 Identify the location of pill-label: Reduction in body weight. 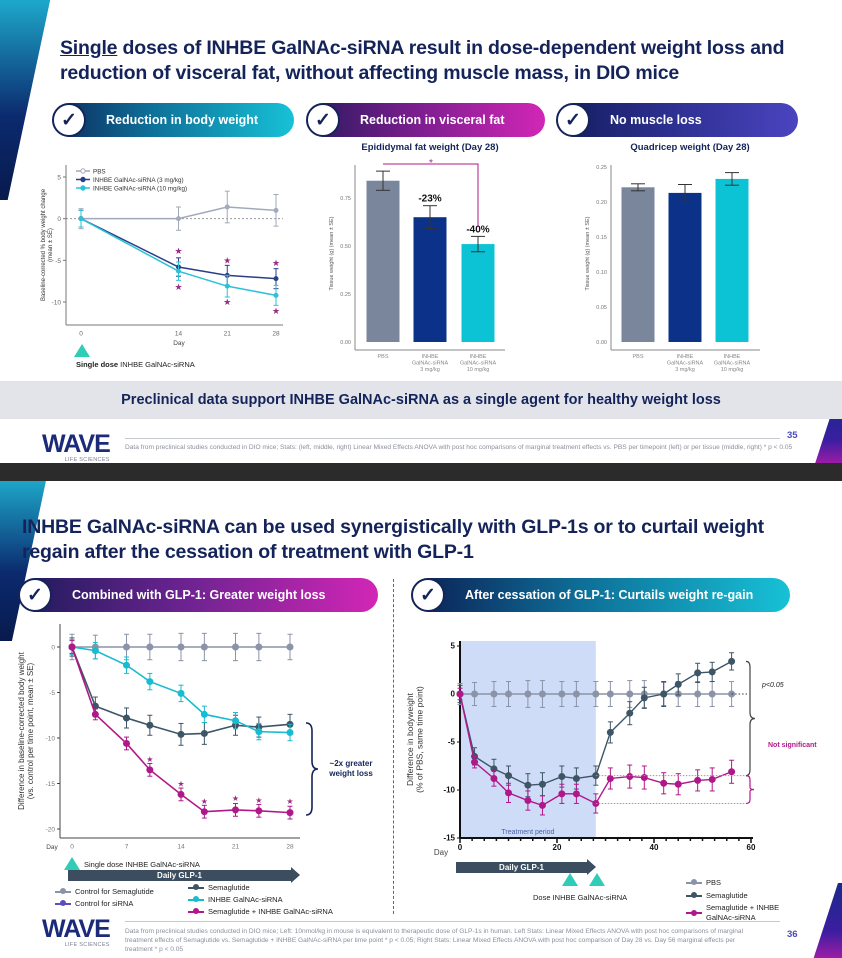
(182, 120).